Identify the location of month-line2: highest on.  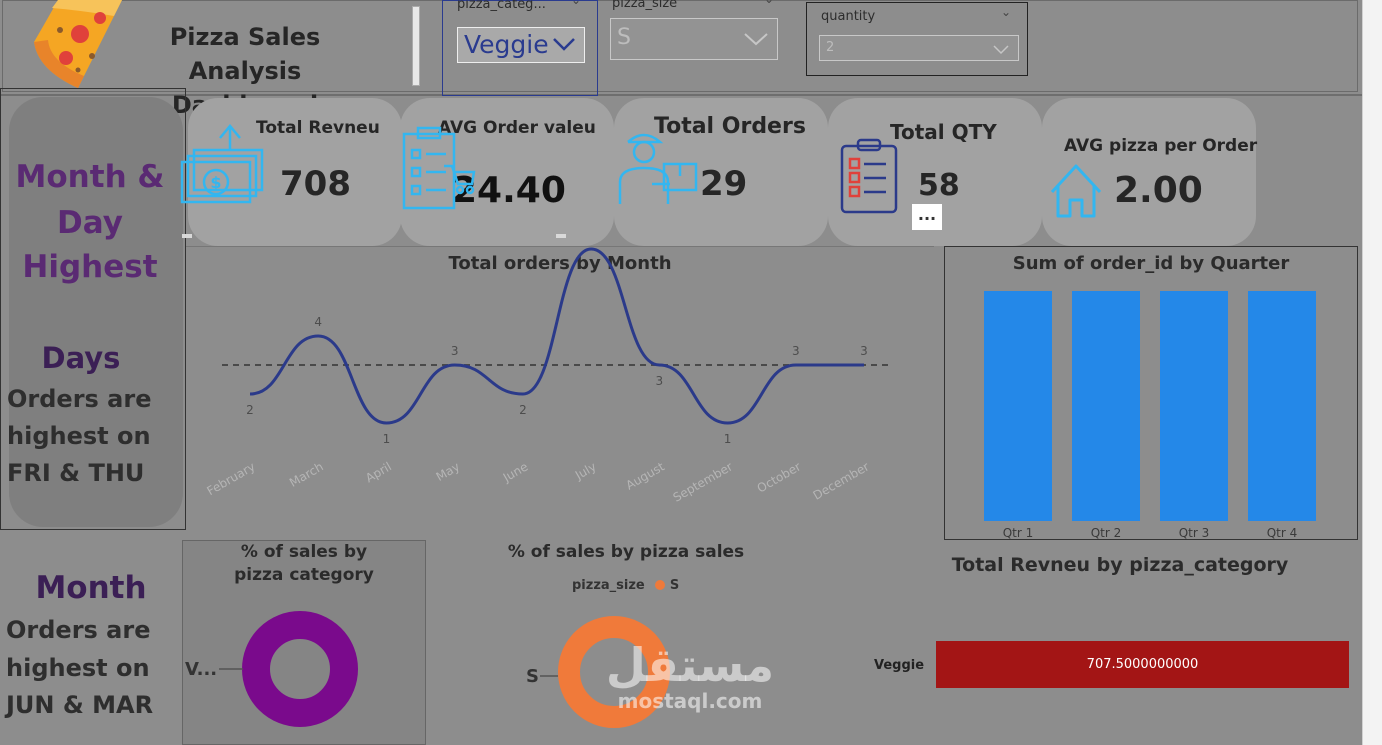
(78, 668).